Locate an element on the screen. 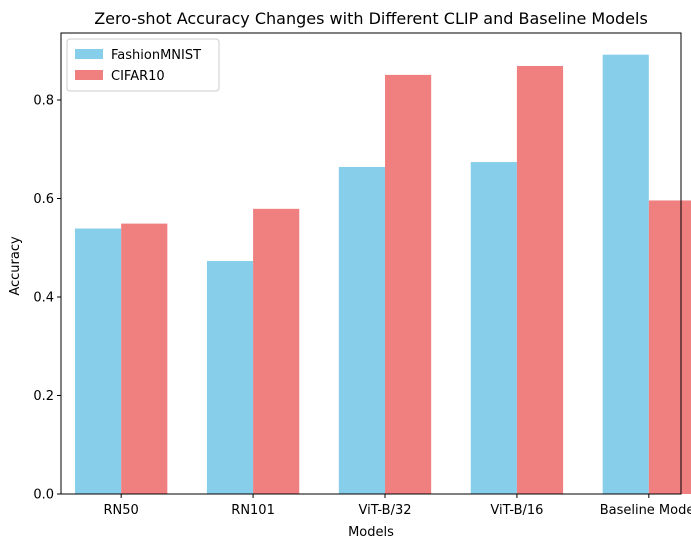  y-tick-label: 0.6 is located at coordinates (43, 199).